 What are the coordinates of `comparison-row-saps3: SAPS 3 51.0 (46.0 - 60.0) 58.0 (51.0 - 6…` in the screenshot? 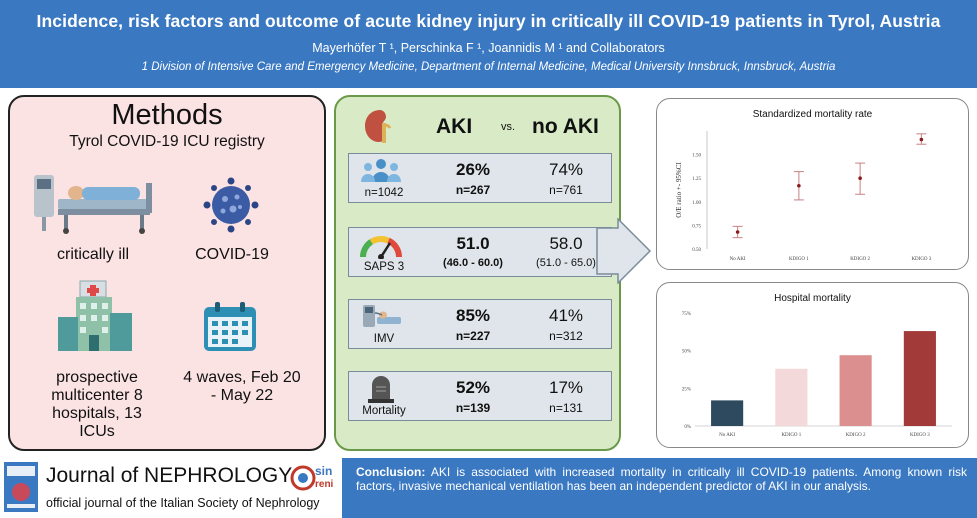 It's located at (480, 252).